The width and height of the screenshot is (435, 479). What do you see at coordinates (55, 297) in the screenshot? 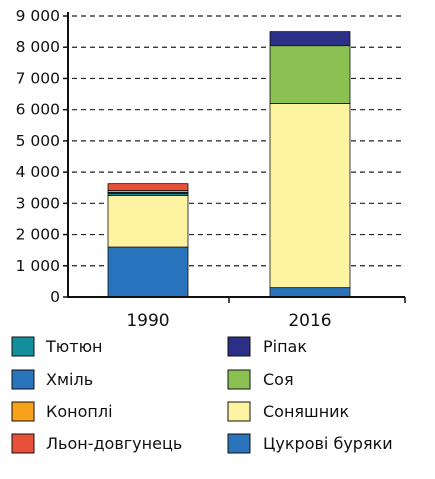
I see `y-tick-label-0: 0` at bounding box center [55, 297].